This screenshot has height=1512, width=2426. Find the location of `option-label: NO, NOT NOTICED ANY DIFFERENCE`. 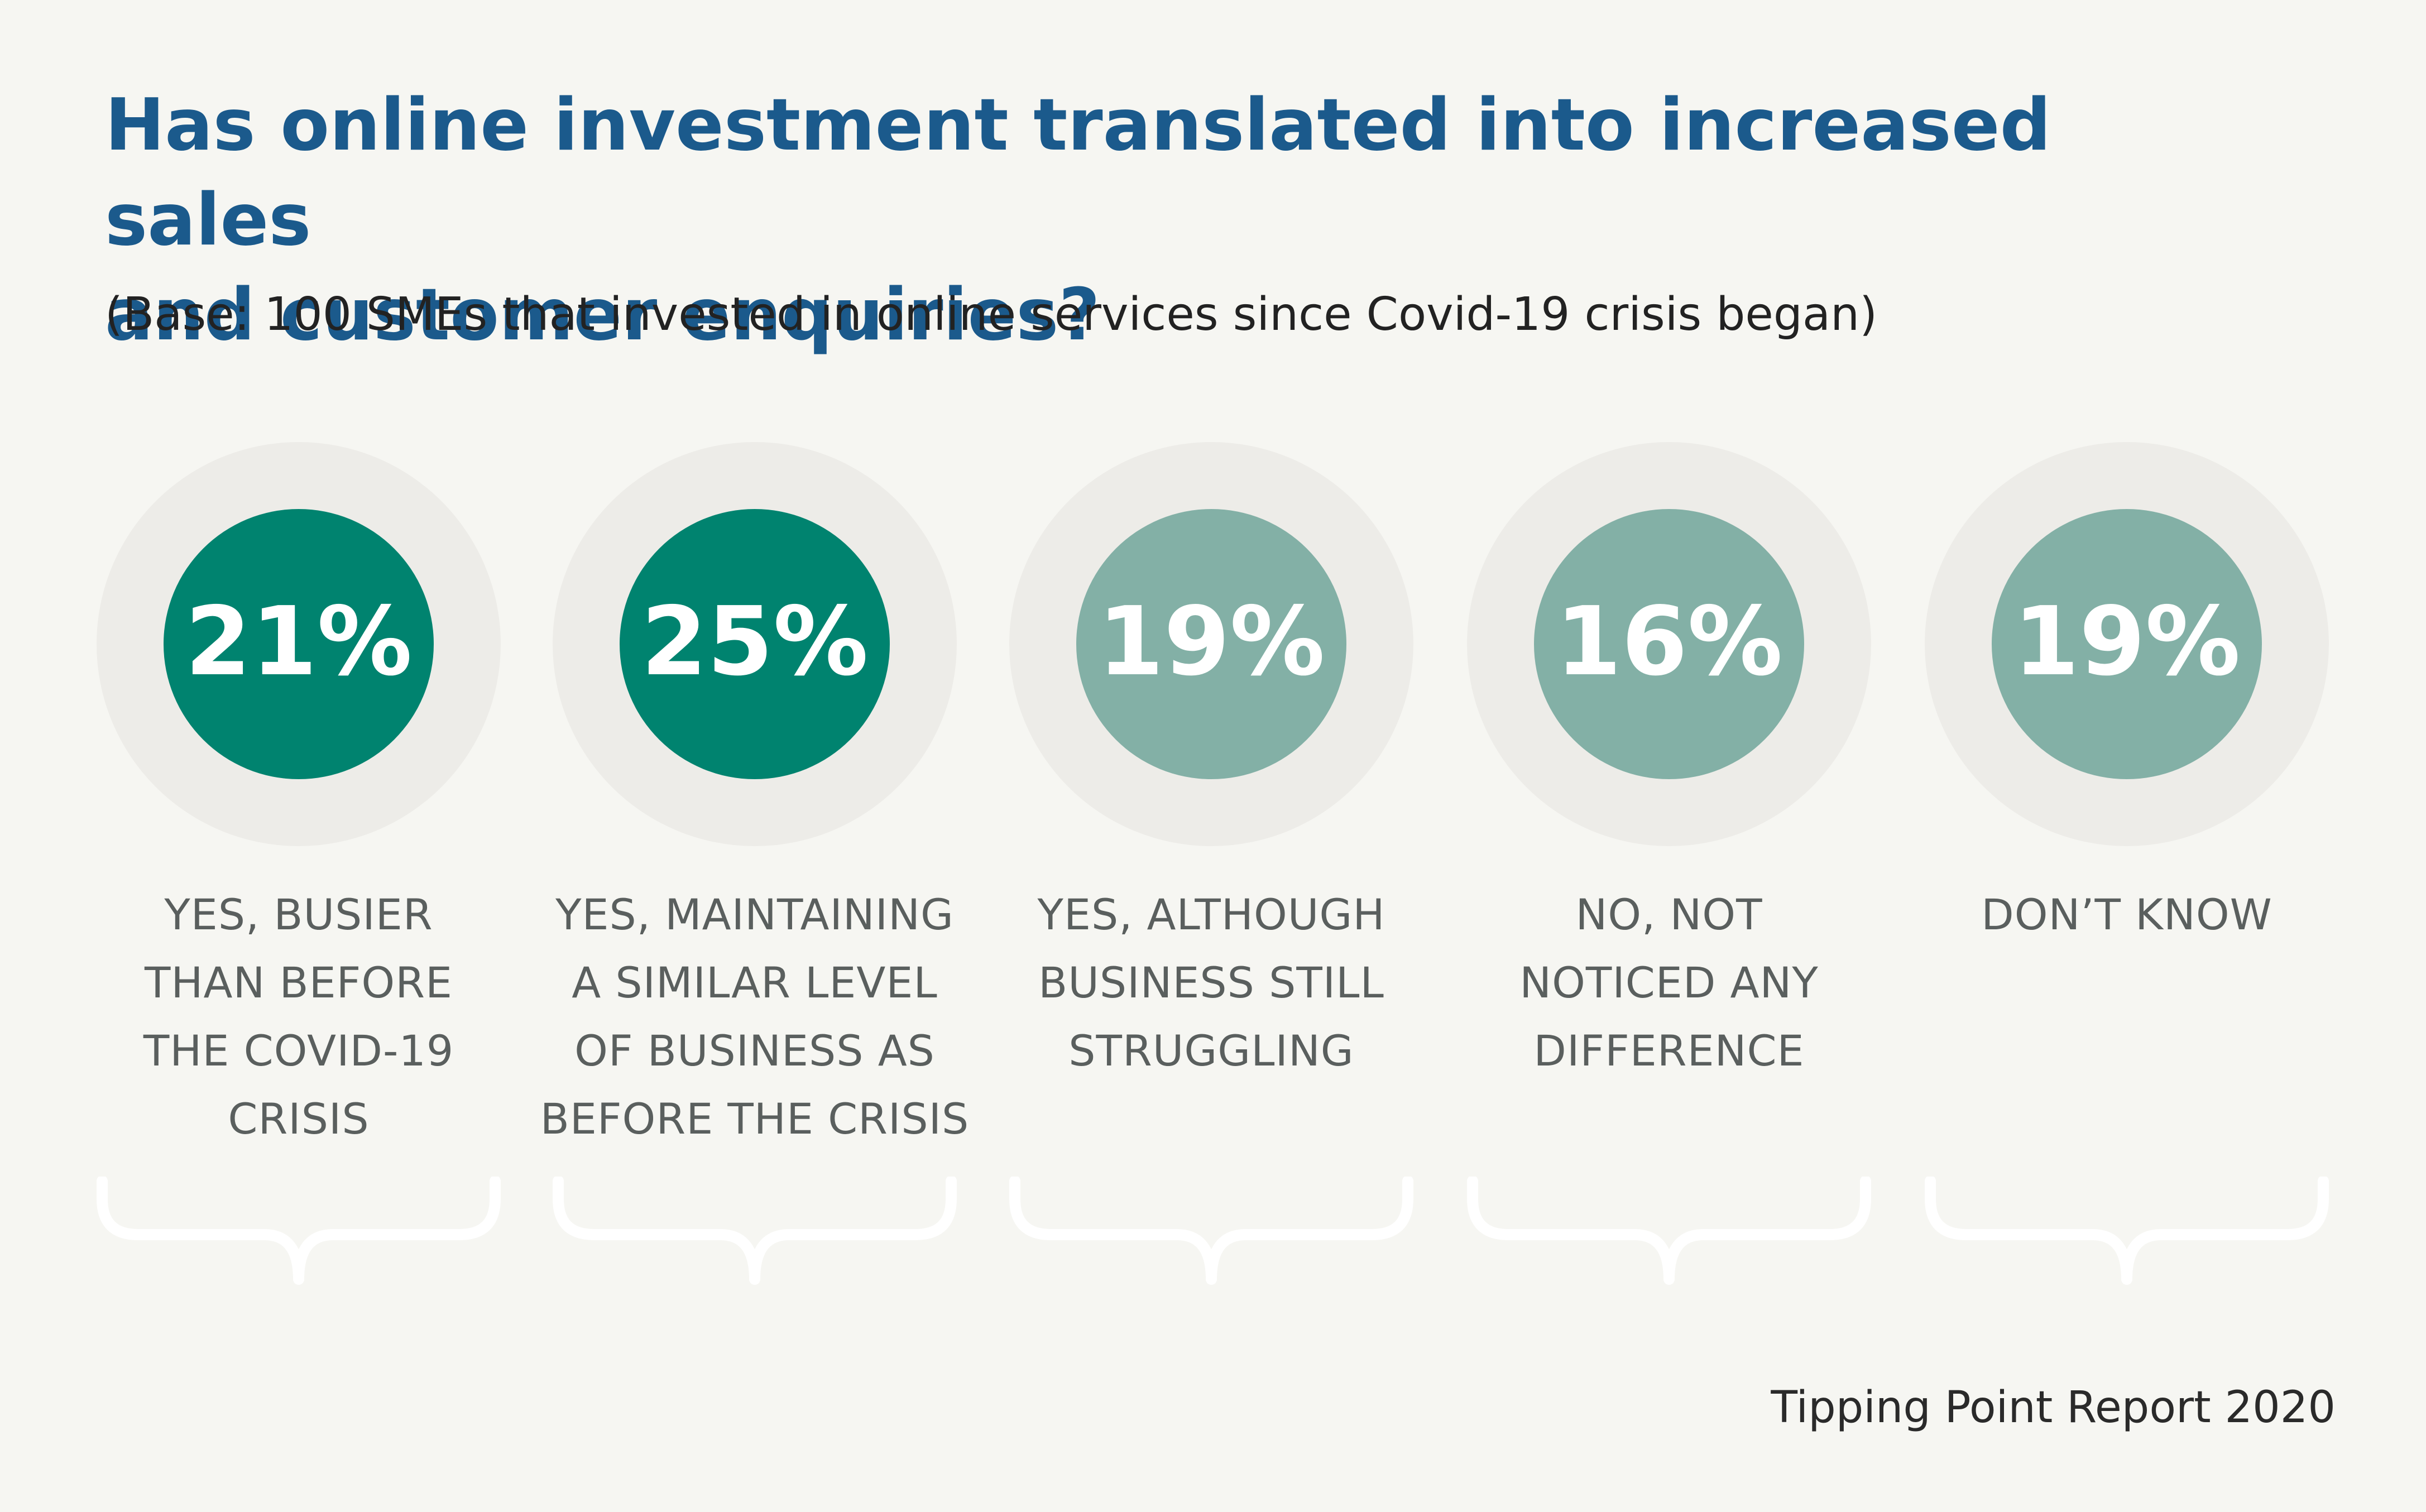

option-label: NO, NOT NOTICED ANY DIFFERENCE is located at coordinates (1669, 983).